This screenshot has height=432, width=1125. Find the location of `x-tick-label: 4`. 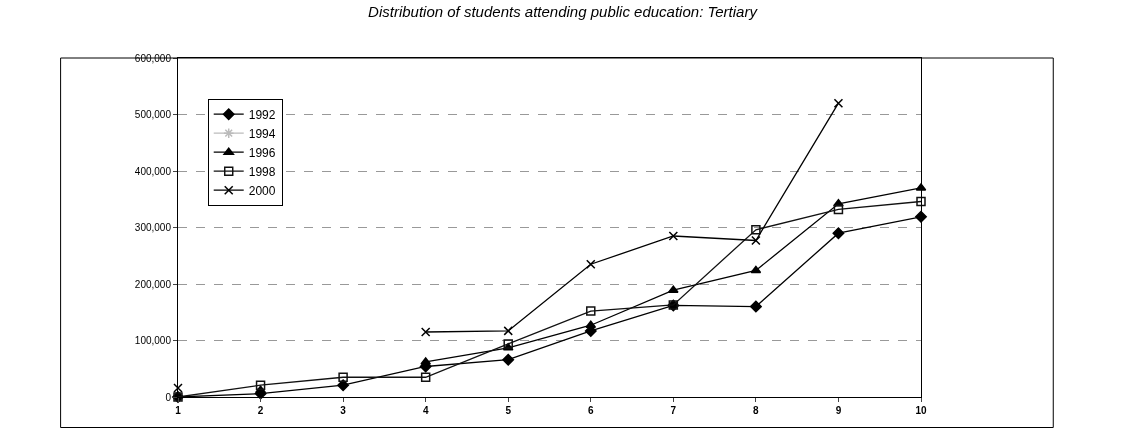

x-tick-label: 4 is located at coordinates (425, 410).